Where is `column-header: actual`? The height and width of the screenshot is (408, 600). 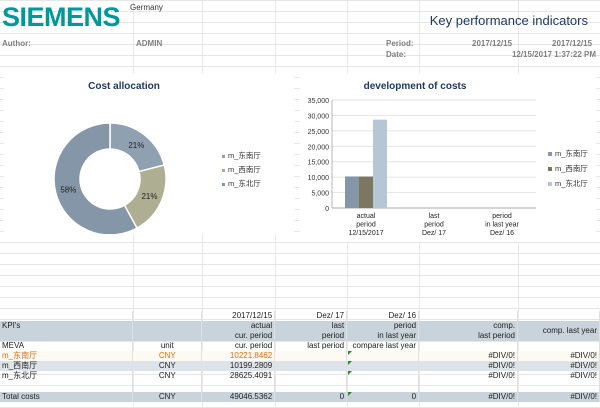 column-header: actual is located at coordinates (238, 326).